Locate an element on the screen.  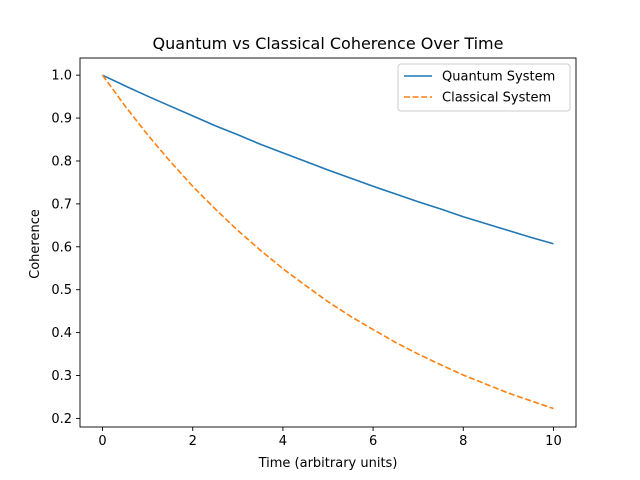
x-tick-label: 0 is located at coordinates (102, 441).